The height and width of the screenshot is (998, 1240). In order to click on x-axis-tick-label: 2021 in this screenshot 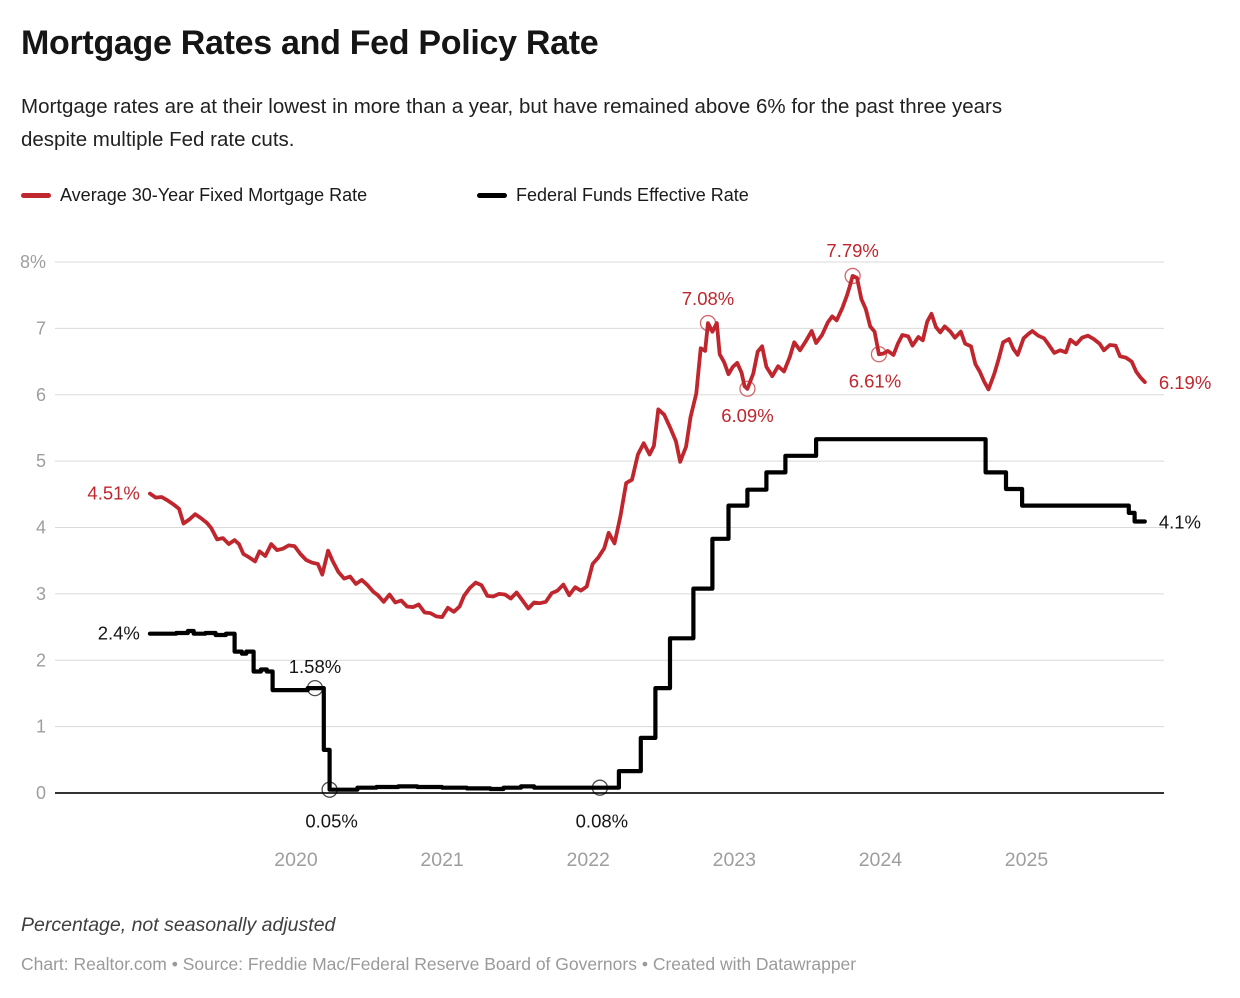, I will do `click(441, 860)`.